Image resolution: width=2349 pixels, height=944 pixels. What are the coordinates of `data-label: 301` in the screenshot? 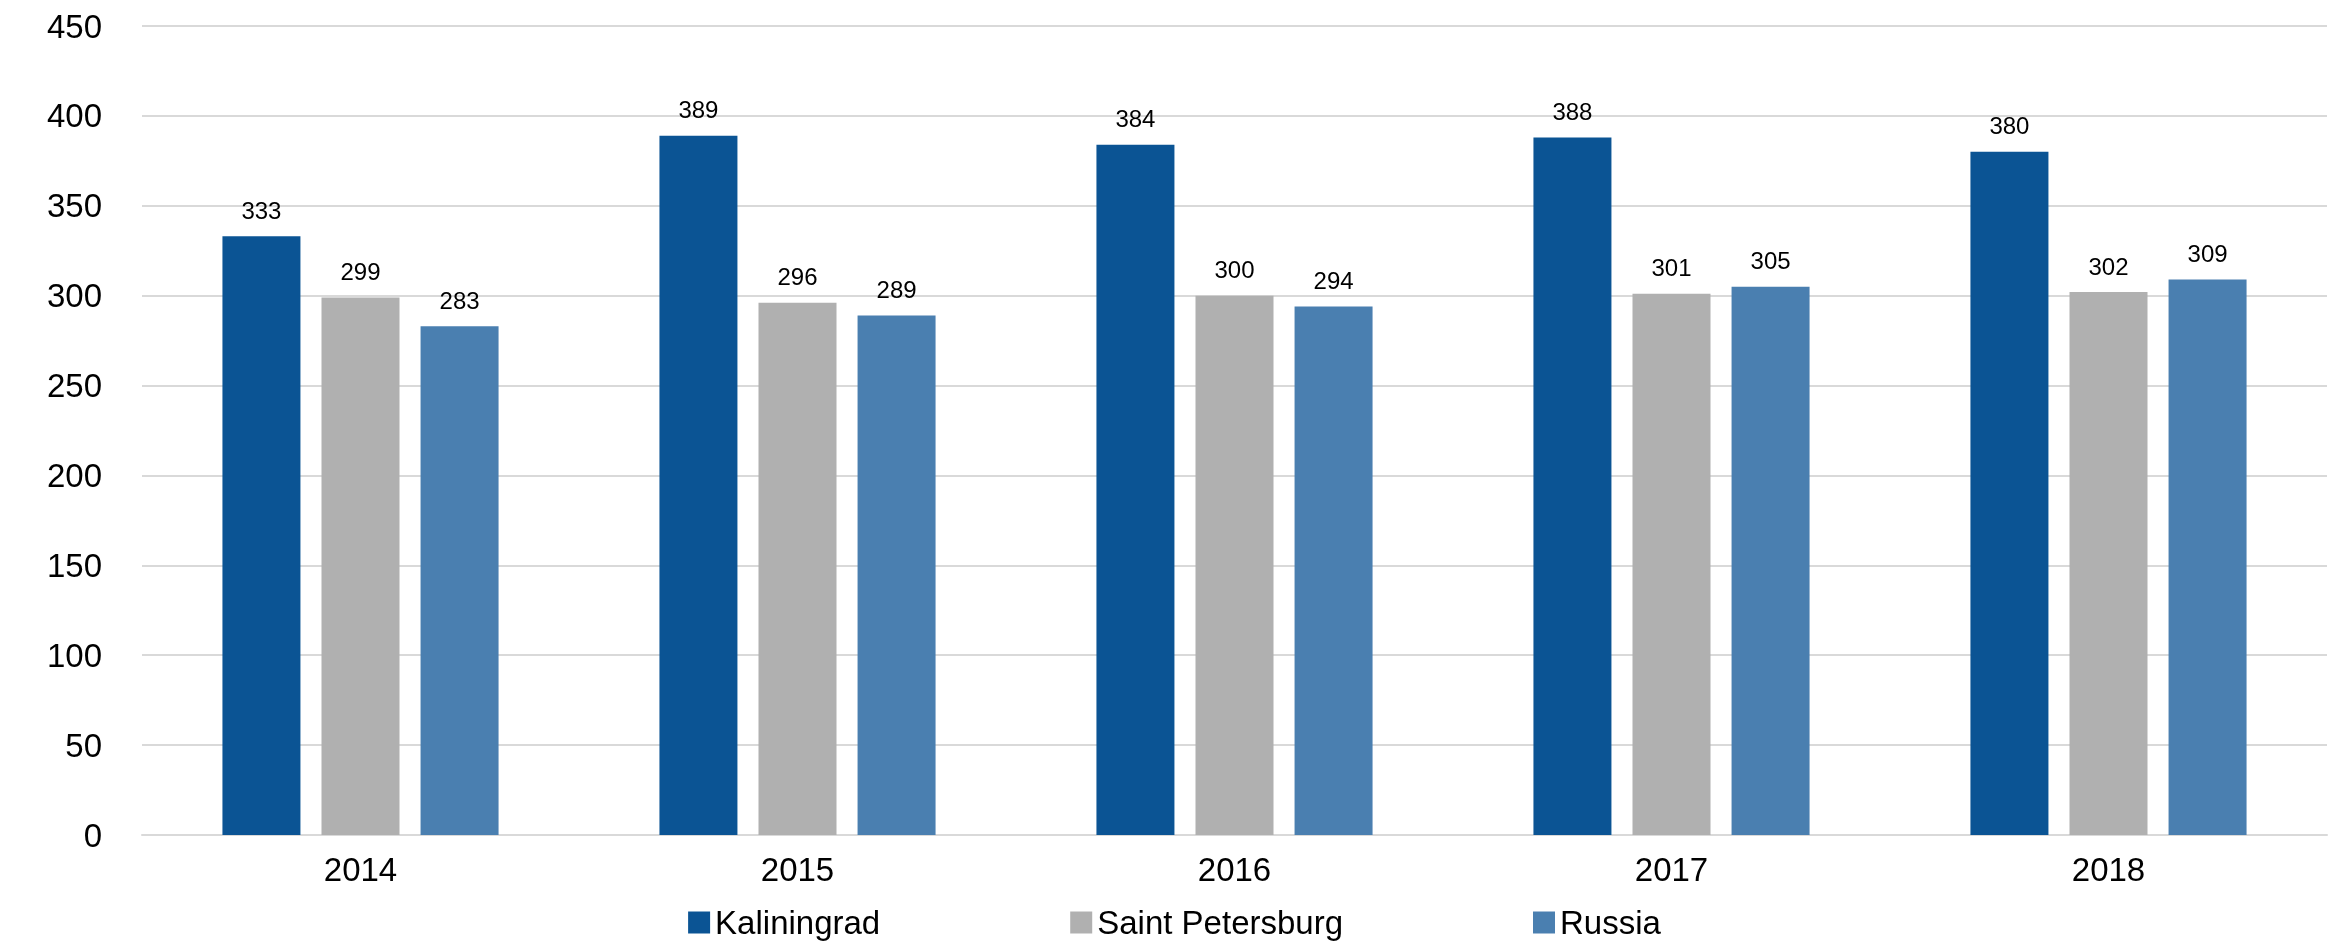 It's located at (1671, 268).